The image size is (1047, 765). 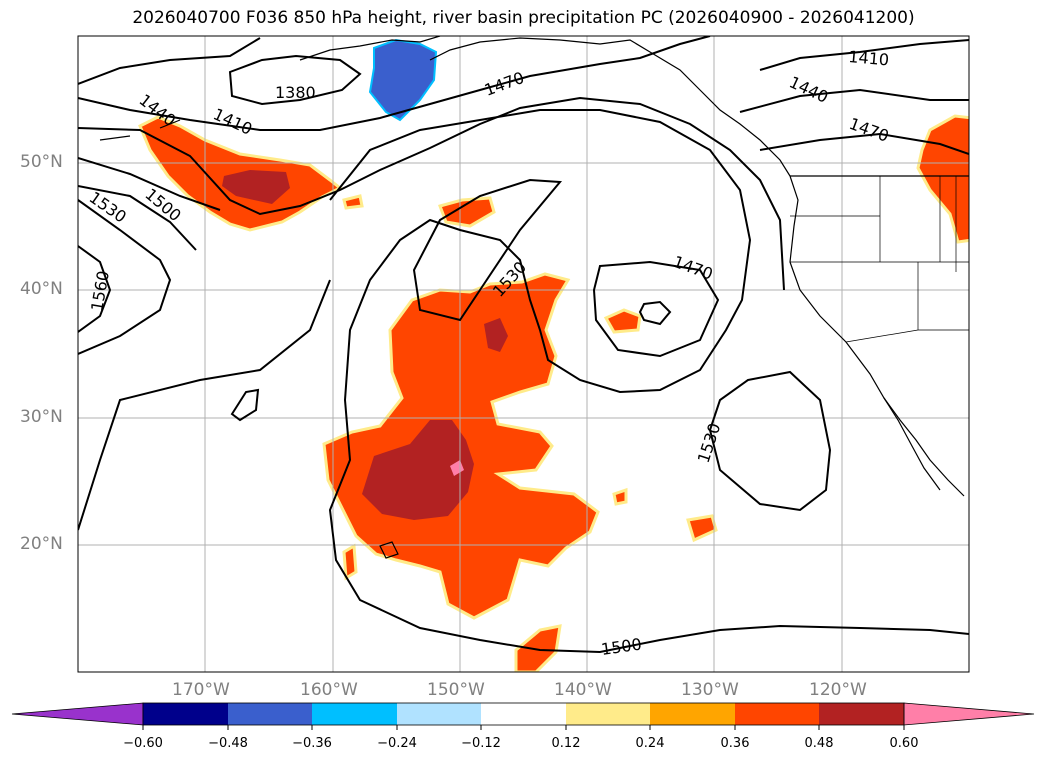 What do you see at coordinates (864, 143) in the screenshot?
I see `contour-1470-northeast` at bounding box center [864, 143].